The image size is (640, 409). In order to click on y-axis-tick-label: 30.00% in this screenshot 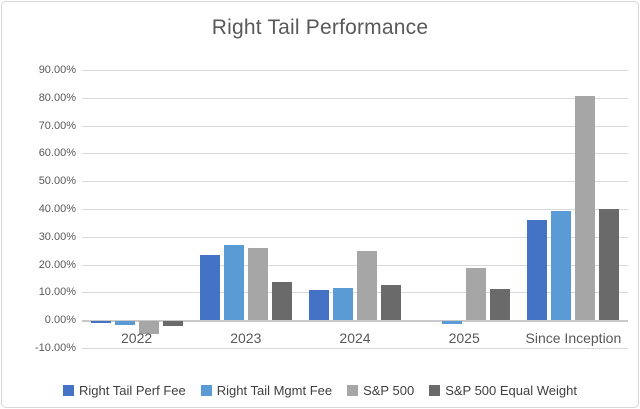, I will do `click(57, 236)`.